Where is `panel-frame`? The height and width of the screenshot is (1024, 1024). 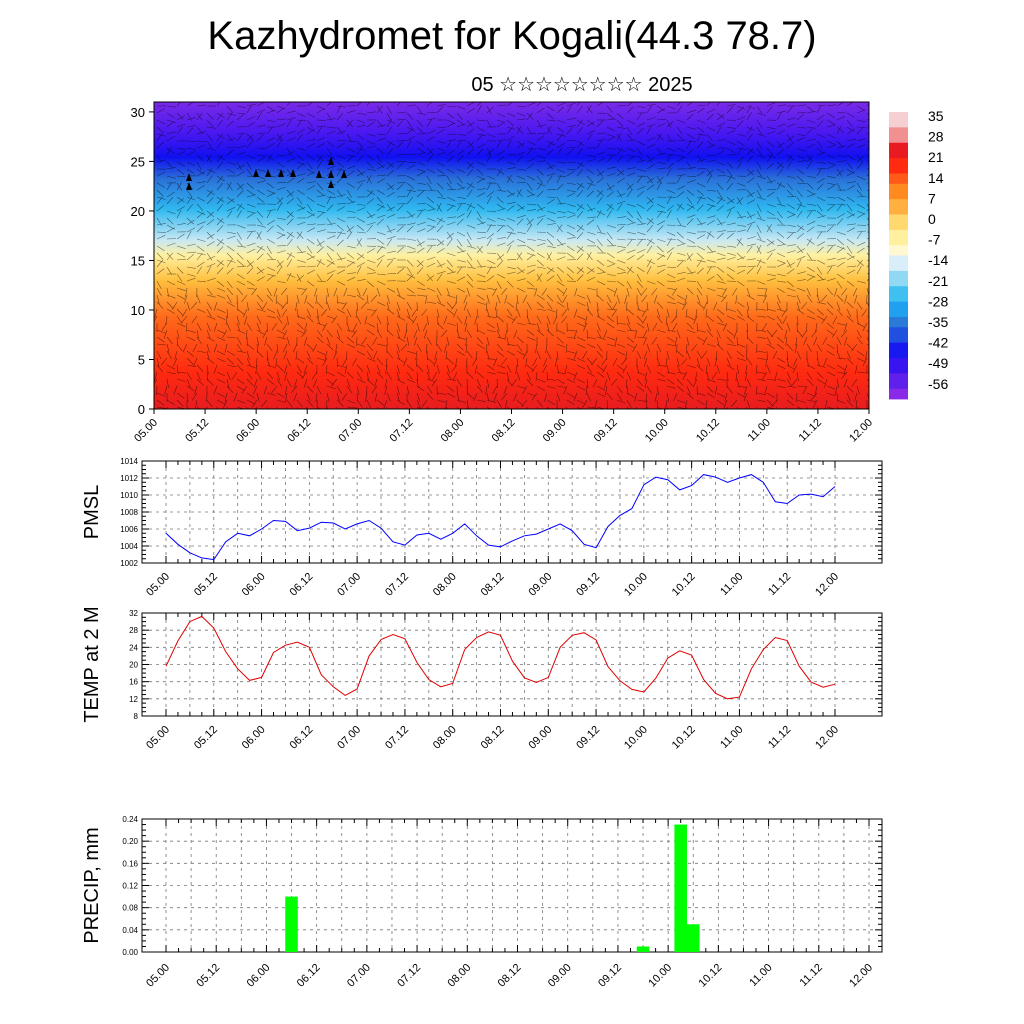
panel-frame is located at coordinates (512, 664).